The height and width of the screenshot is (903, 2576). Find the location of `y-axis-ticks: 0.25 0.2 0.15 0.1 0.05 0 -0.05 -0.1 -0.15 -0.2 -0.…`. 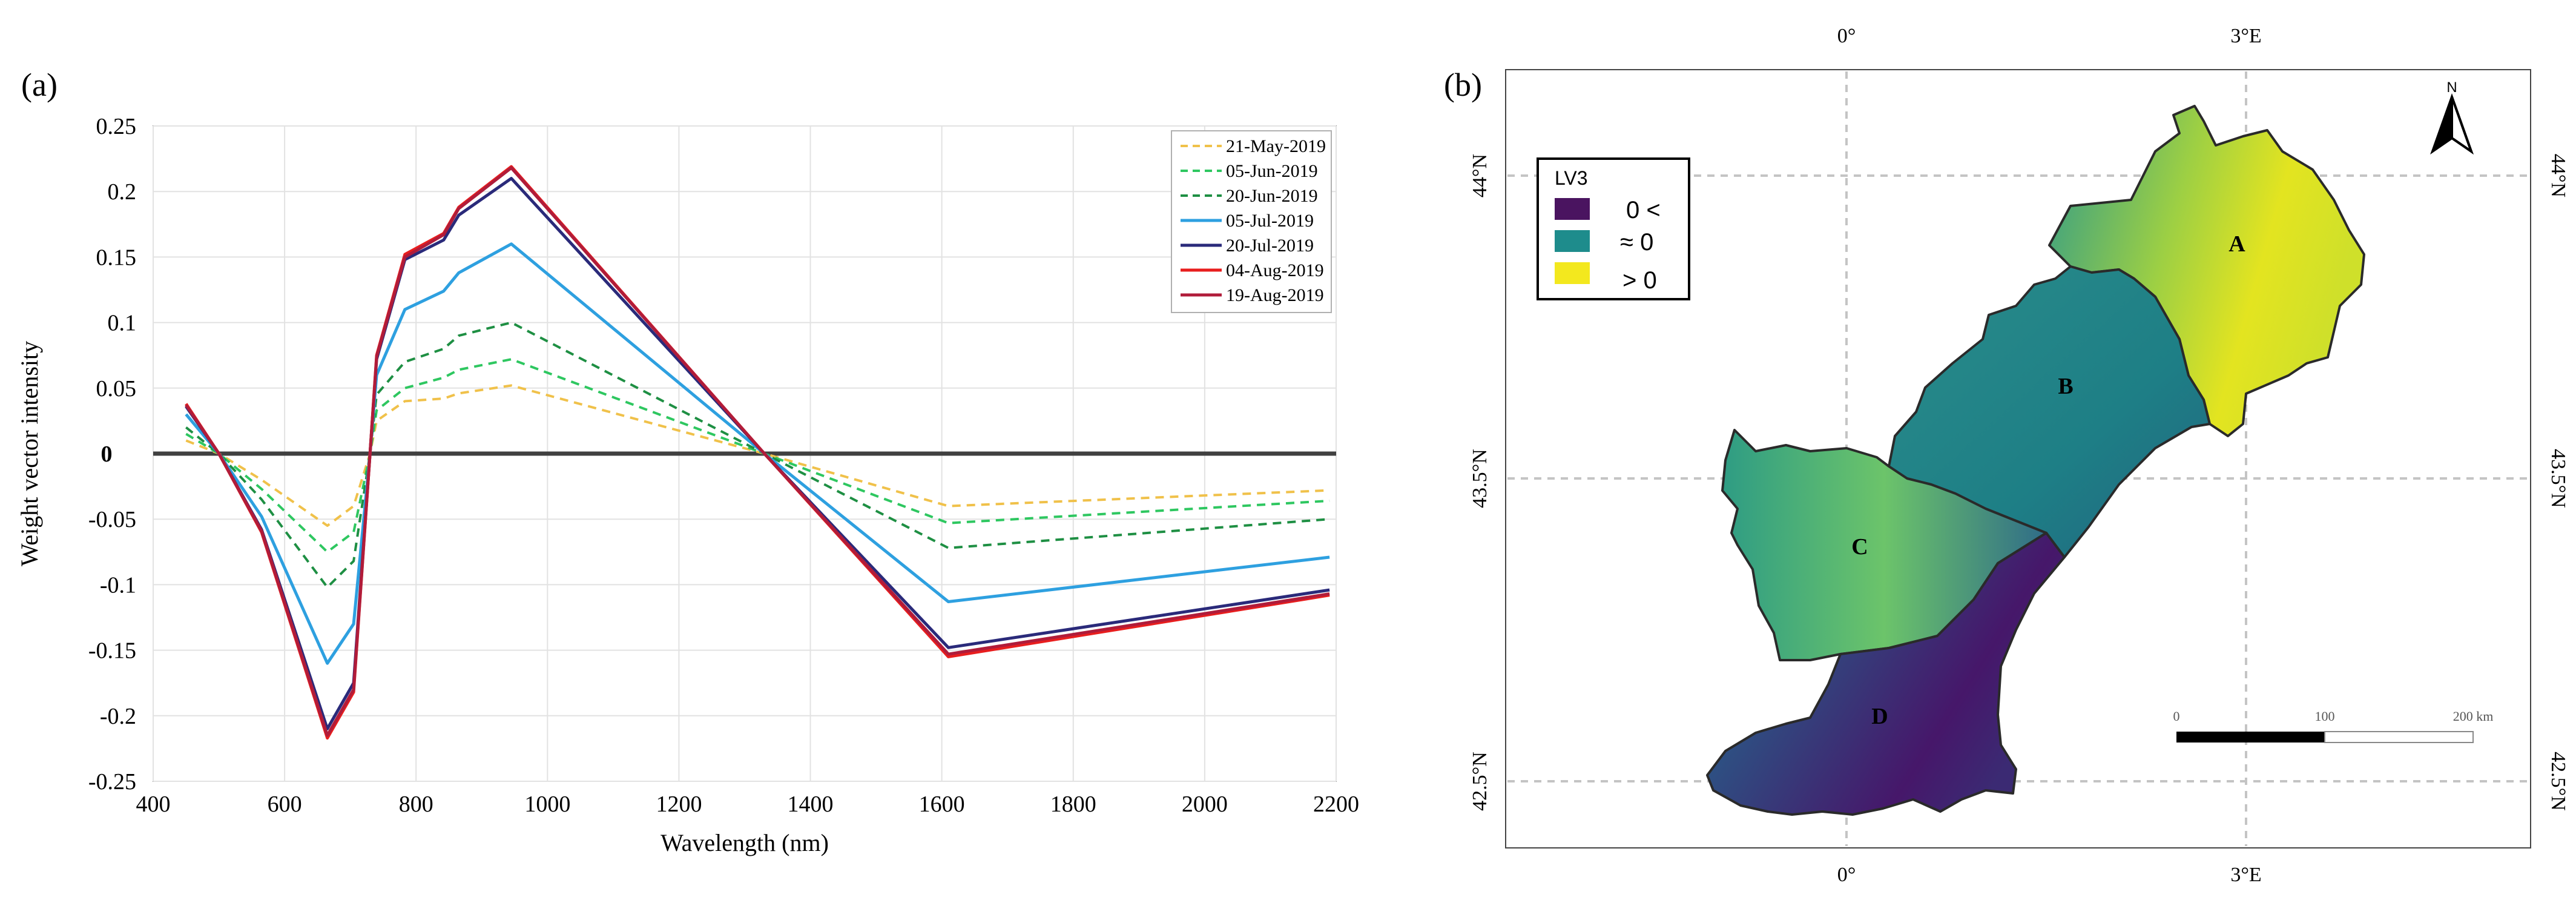

y-axis-ticks: 0.25 0.2 0.15 0.1 0.05 0 -0.05 -0.1 -0.15 -0.2 -0.… is located at coordinates (112, 454).